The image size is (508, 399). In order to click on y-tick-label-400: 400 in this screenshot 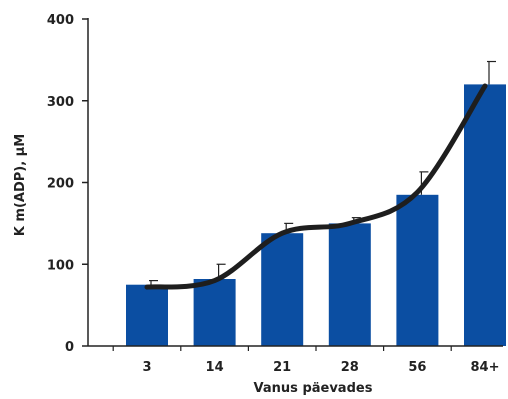, I will do `click(60, 20)`.